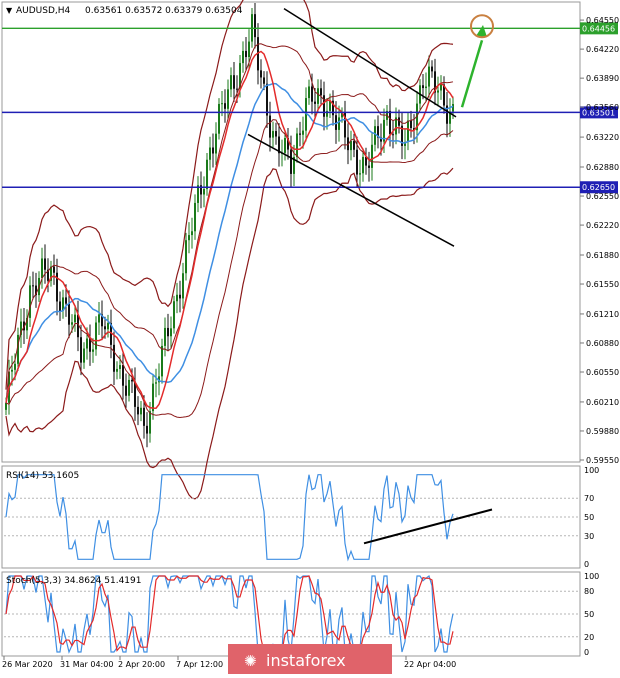  I want to click on stoch-tick-label: 20, so click(589, 637).